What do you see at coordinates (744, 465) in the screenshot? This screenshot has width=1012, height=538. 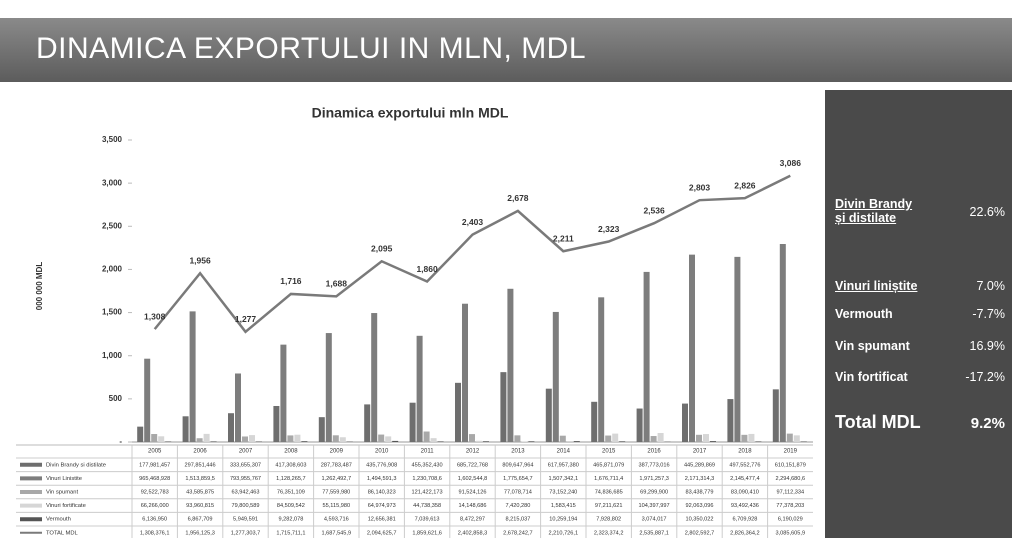 I see `table-cell: 497,552,776` at bounding box center [744, 465].